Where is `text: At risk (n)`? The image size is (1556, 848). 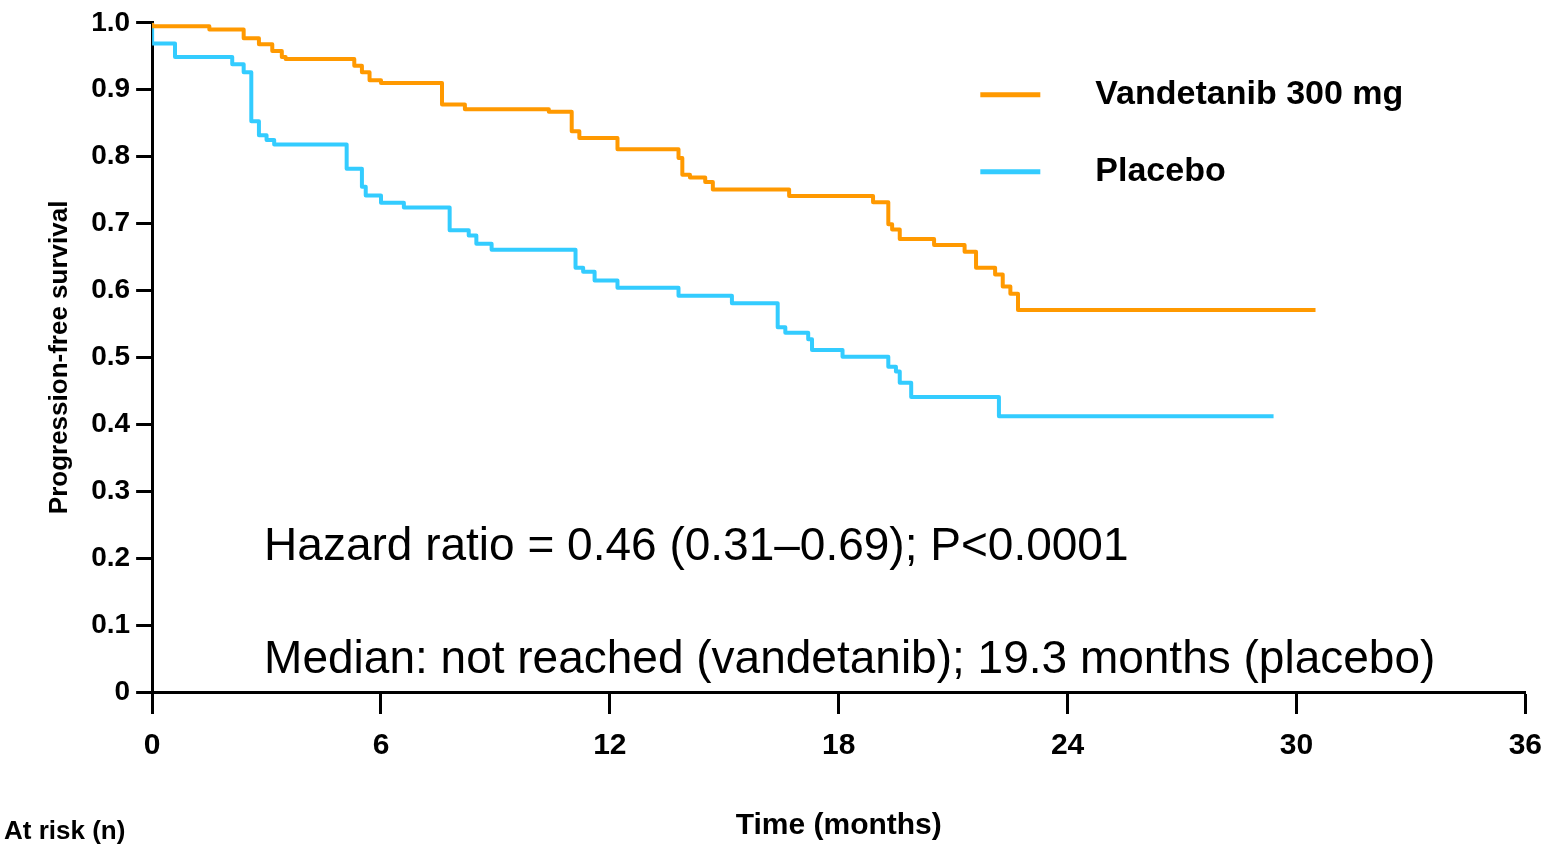
text: At risk (n) is located at coordinates (65, 830).